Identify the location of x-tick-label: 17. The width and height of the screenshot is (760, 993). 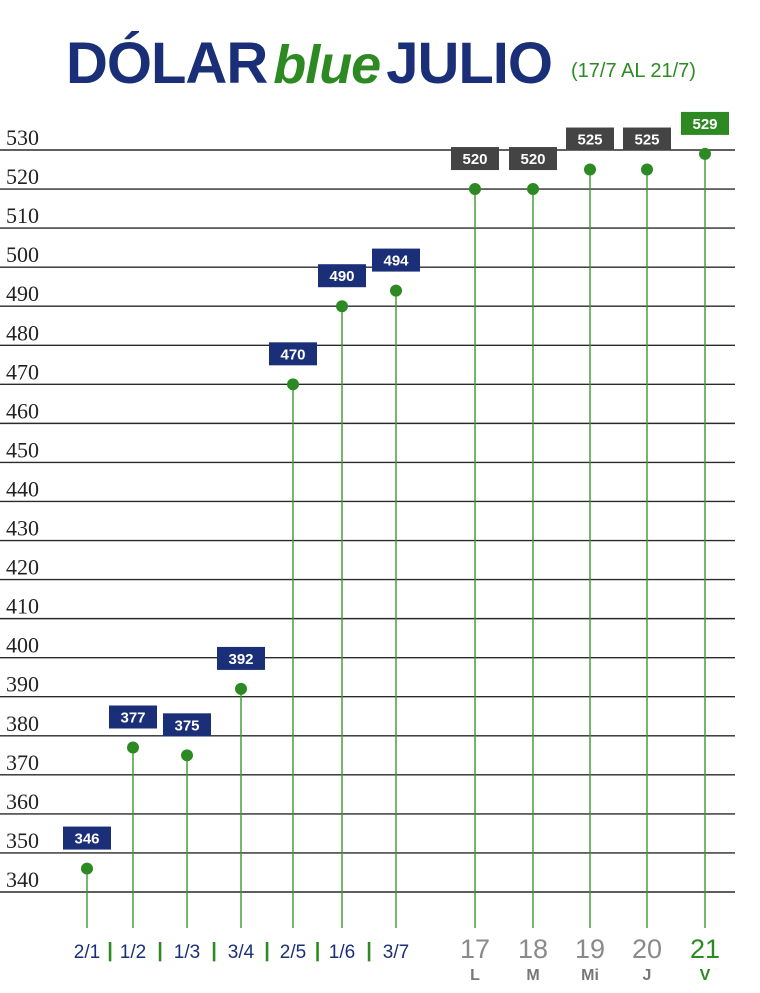
(475, 949).